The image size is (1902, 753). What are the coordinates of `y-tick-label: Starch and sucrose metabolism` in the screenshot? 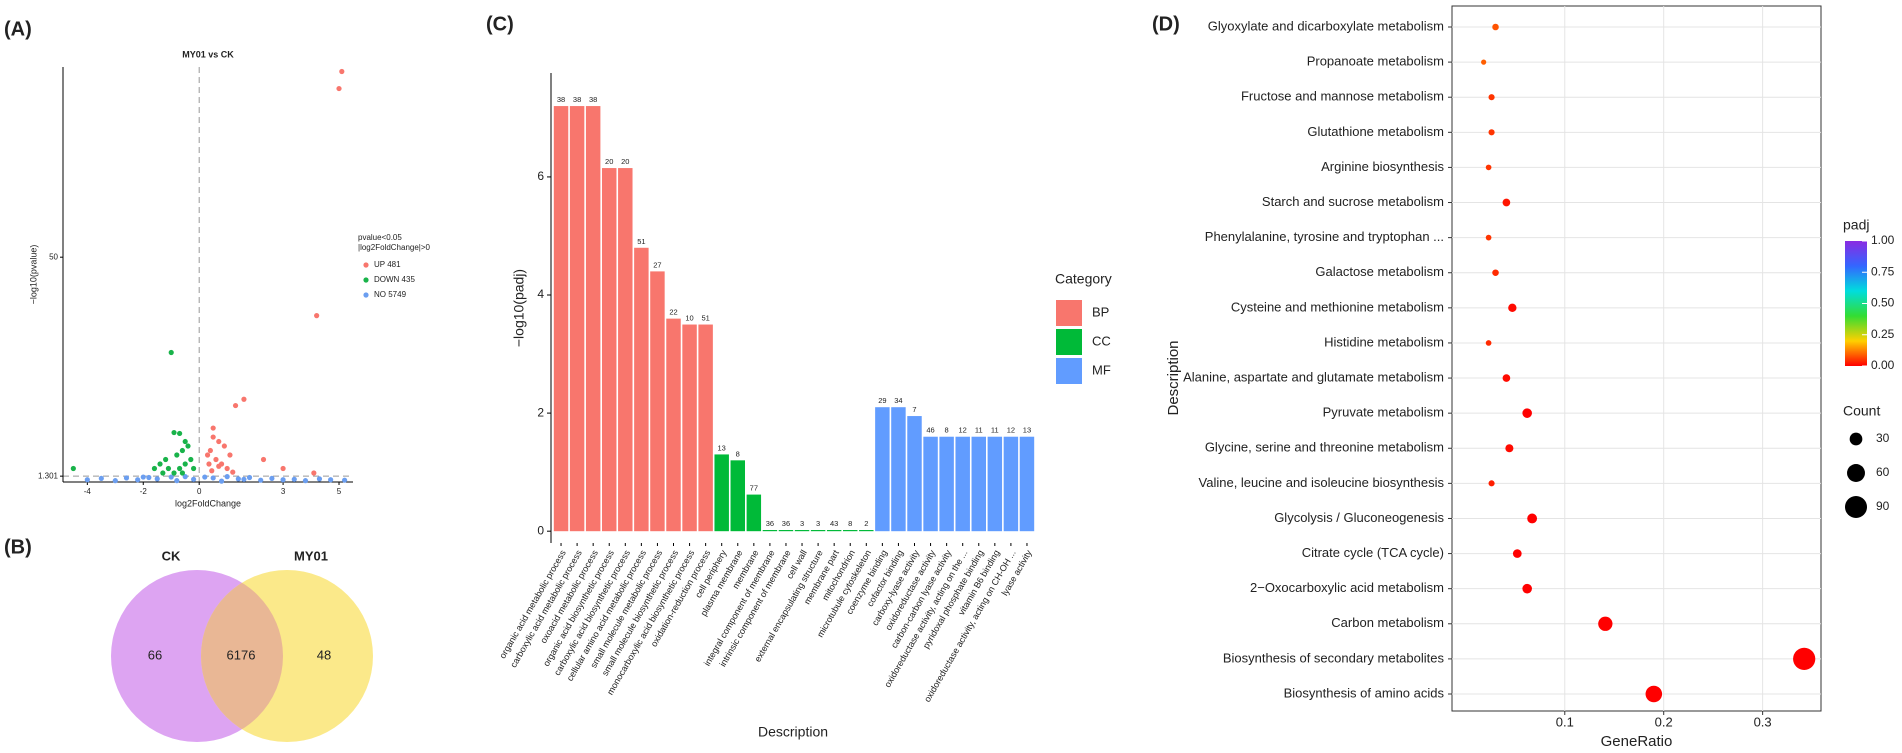 It's located at (1353, 201).